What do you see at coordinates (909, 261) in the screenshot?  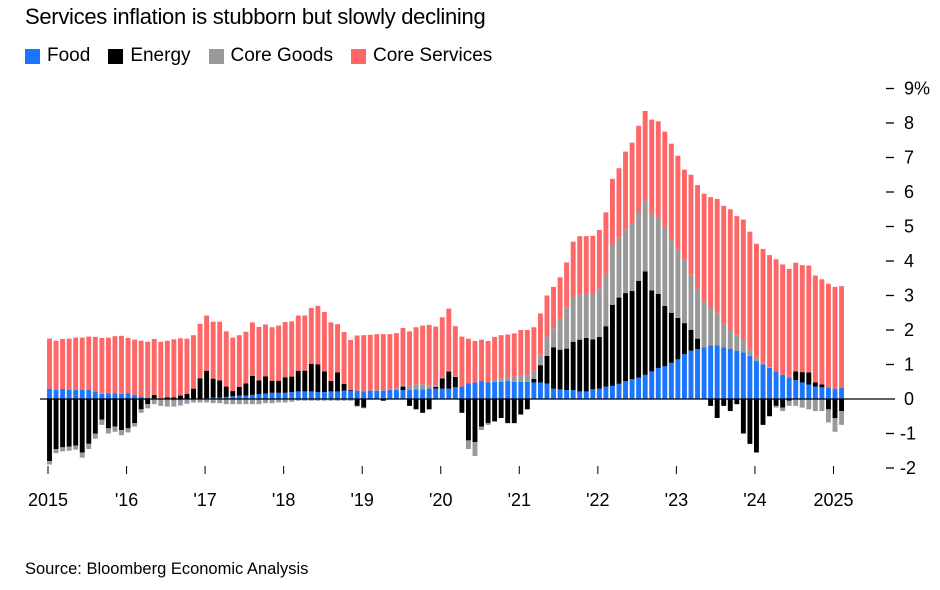 I see `y-tick-label: 4` at bounding box center [909, 261].